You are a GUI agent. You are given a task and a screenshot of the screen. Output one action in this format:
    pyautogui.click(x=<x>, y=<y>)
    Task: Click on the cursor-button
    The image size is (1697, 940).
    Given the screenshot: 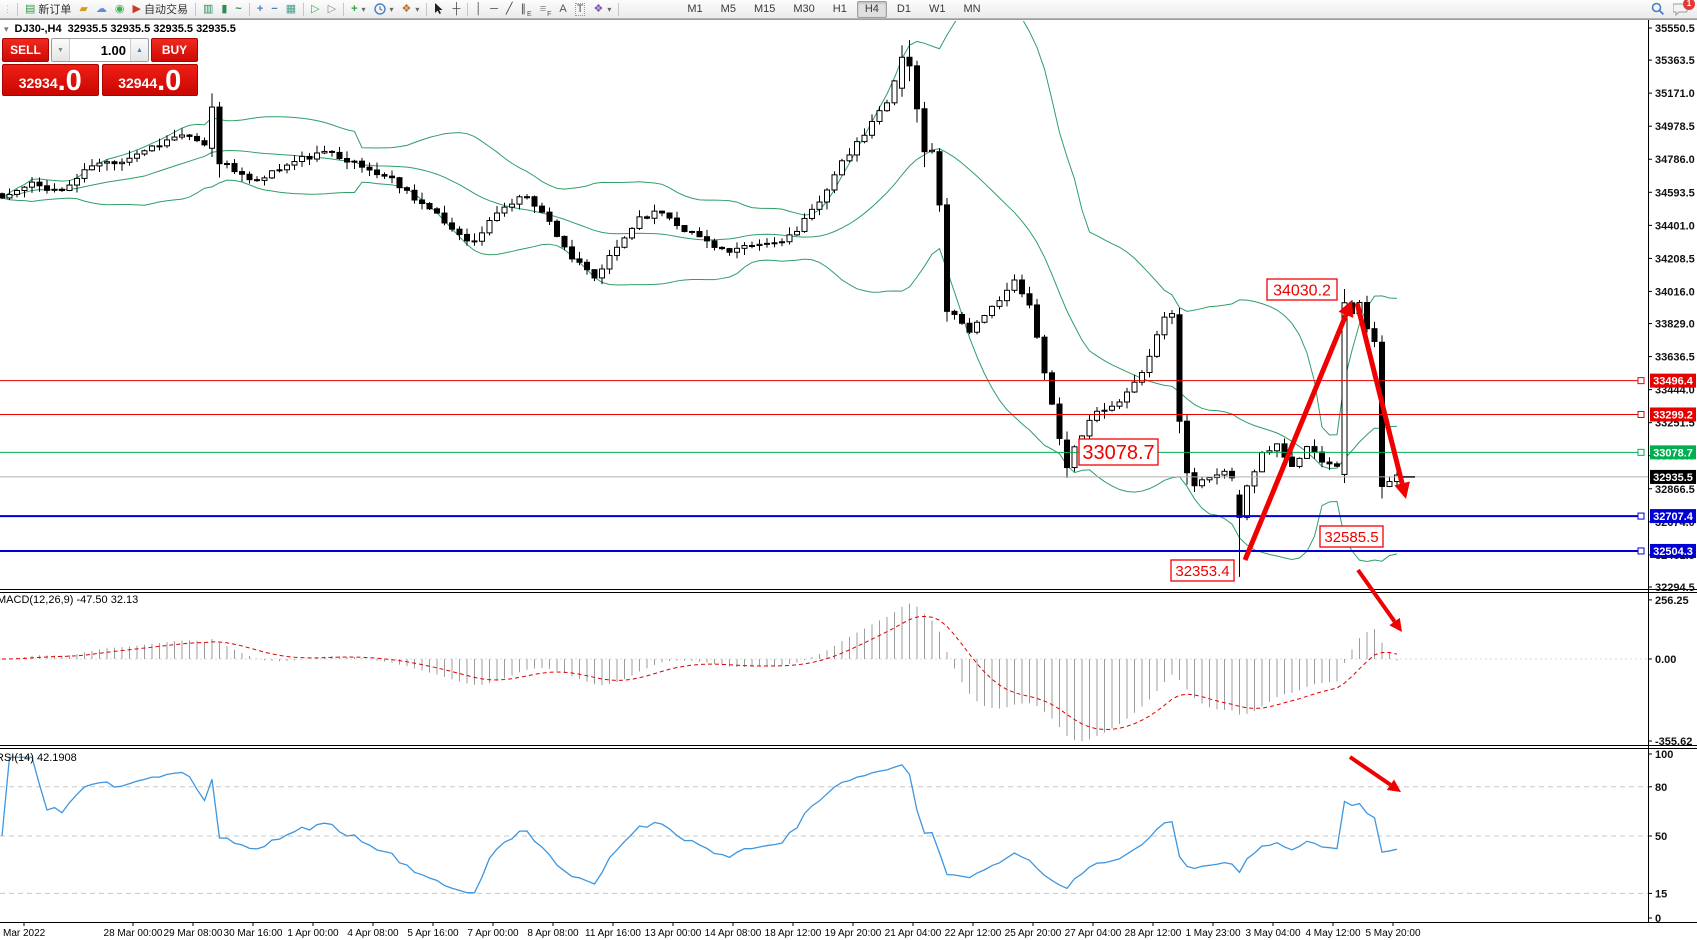 What is the action you would take?
    pyautogui.click(x=439, y=9)
    